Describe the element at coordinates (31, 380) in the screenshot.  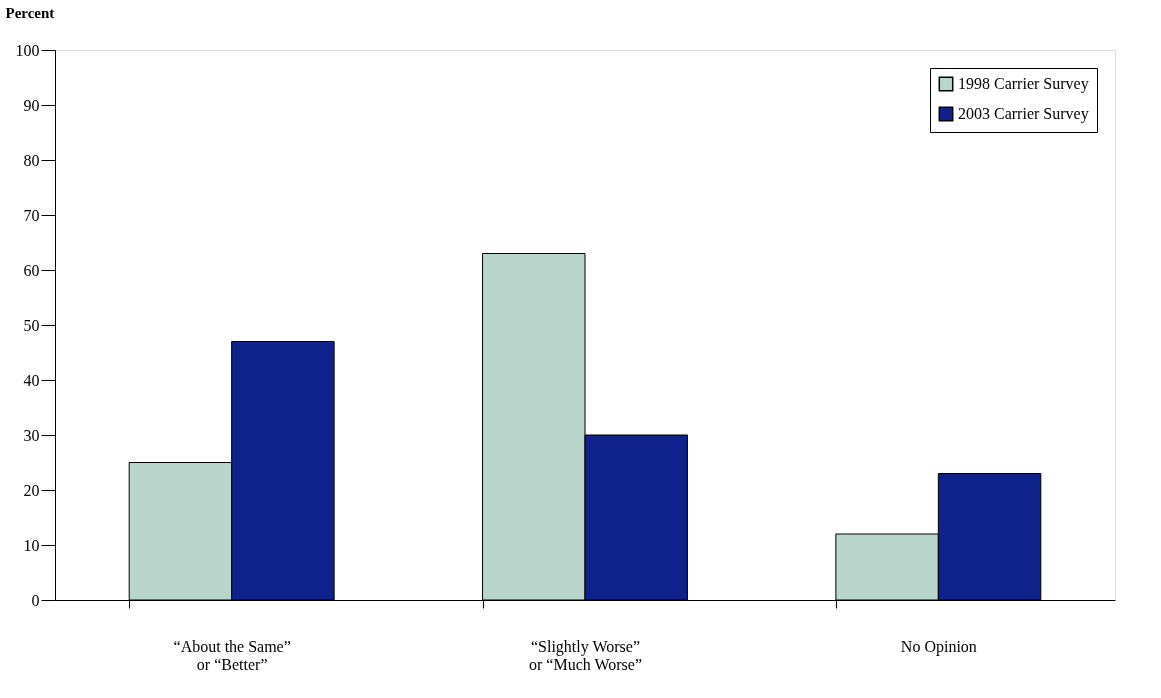
I see `y-tick-label: 40` at that location.